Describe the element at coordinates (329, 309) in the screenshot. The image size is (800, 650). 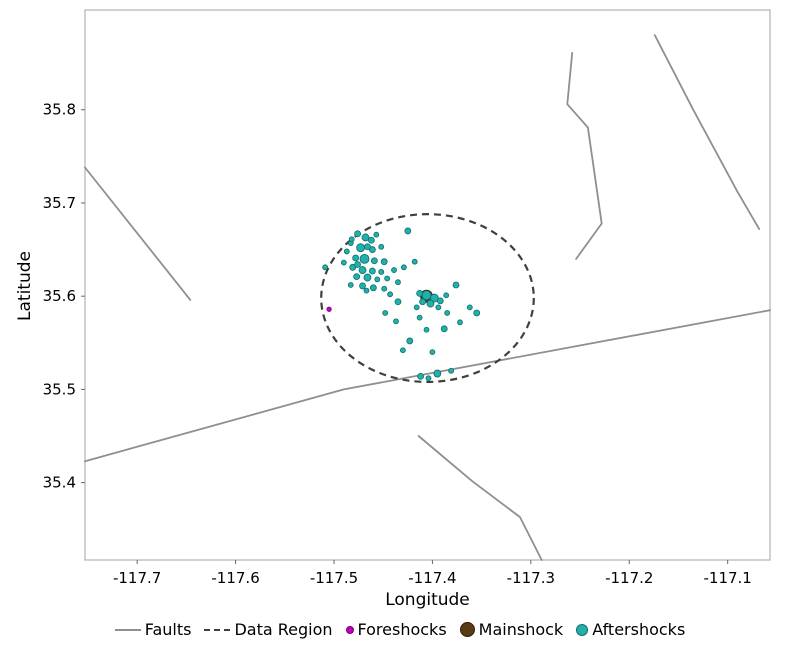
I see `foreshock-point` at that location.